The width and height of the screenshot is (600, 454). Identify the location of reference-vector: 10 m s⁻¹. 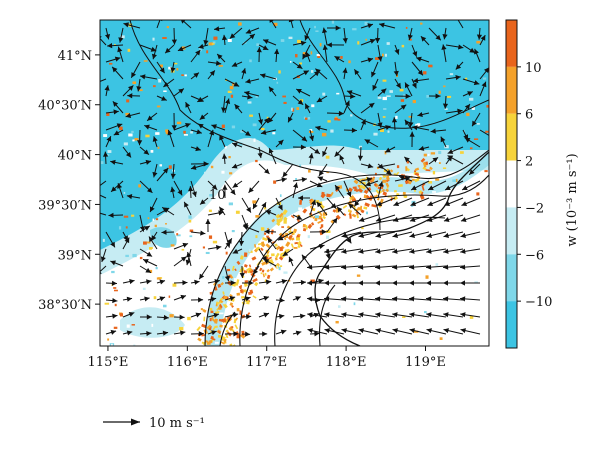
(154, 423).